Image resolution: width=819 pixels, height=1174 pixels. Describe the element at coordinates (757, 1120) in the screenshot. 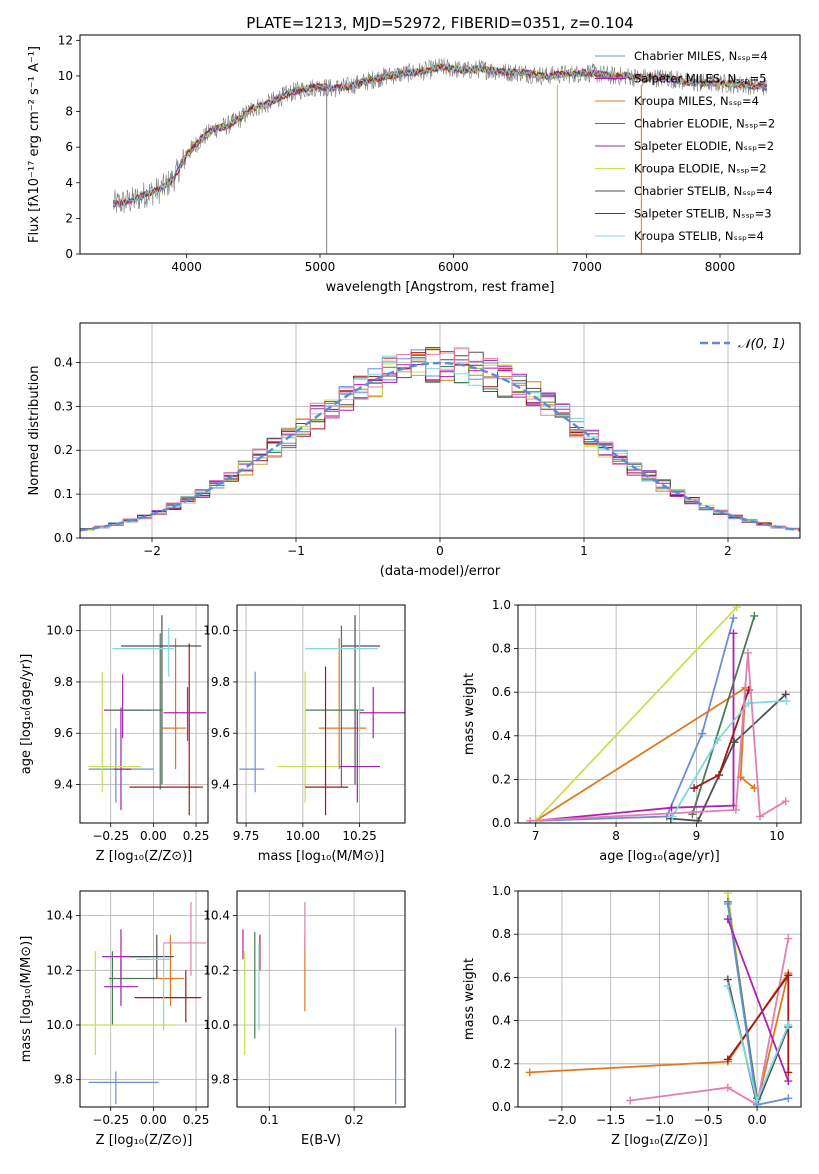

I see `x-tick-label: 0.0` at that location.